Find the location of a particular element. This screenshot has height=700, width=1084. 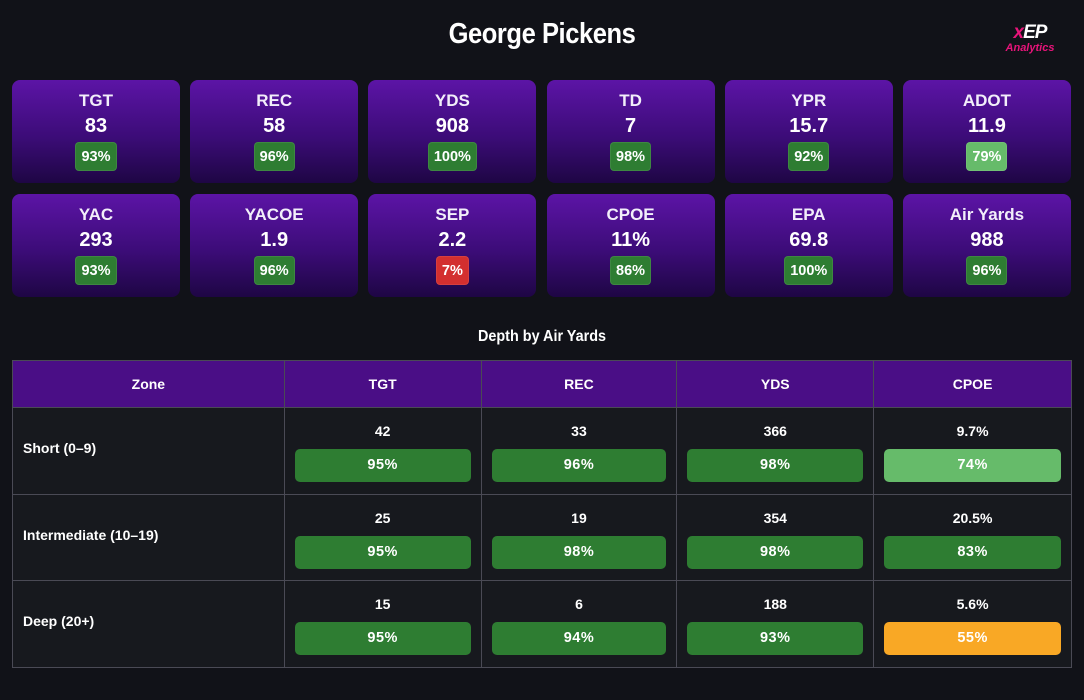

percentile-bar: 83% is located at coordinates (972, 552).